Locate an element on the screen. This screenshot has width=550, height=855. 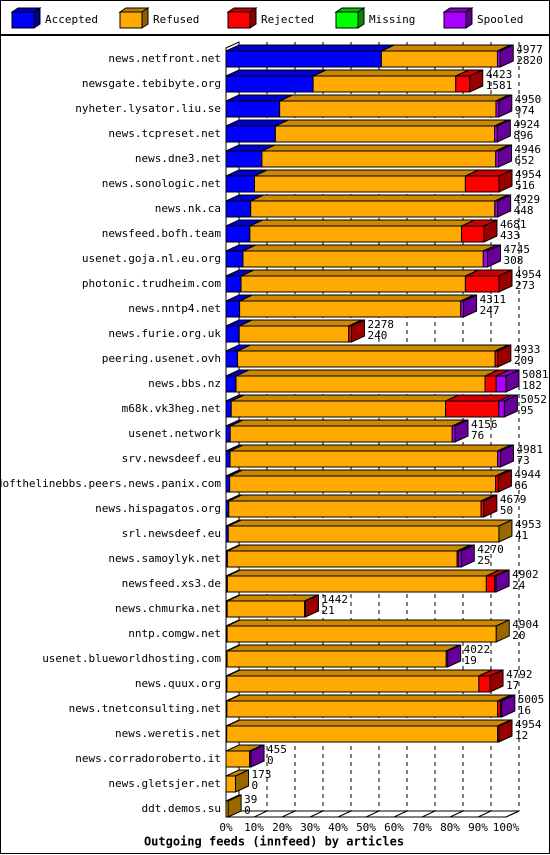
accepted-label: 2820 is located at coordinates (529, 60).